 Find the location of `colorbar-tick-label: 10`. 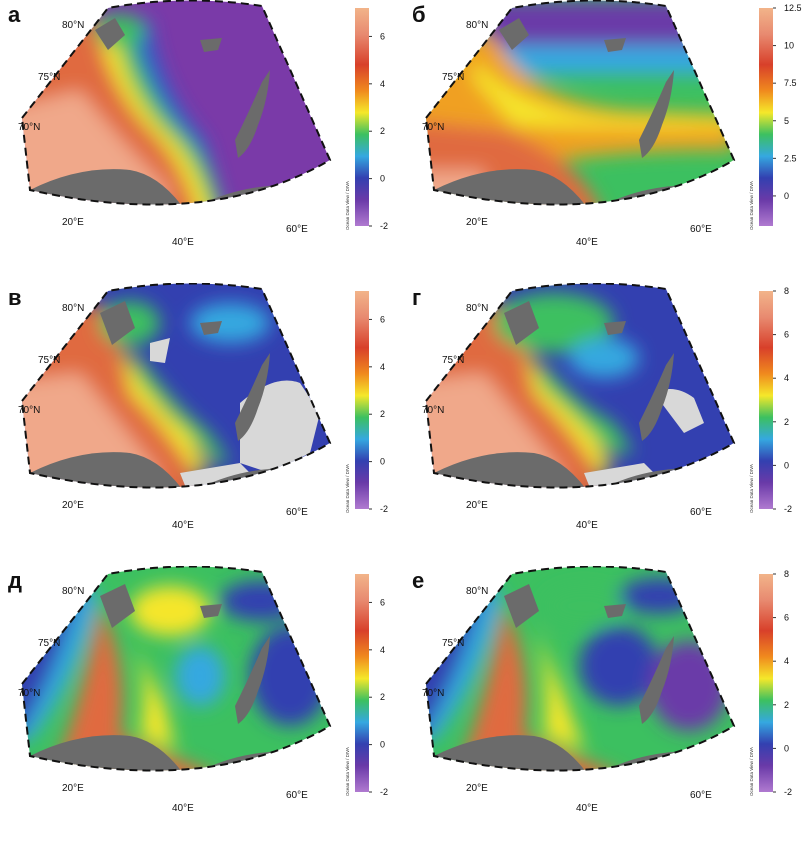

colorbar-tick-label: 10 is located at coordinates (789, 46).